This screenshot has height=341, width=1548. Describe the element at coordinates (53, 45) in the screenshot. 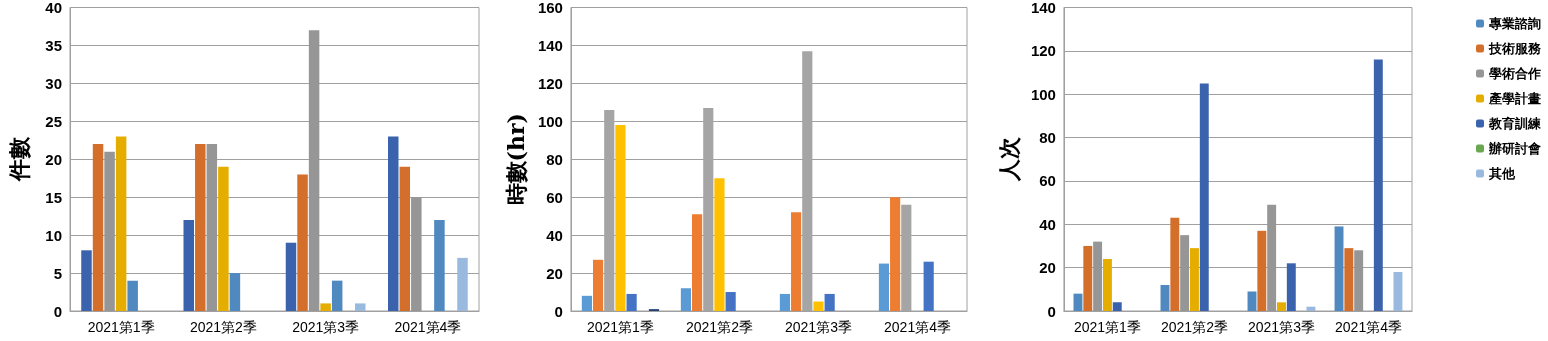

I see `y-tick-label: 35` at that location.